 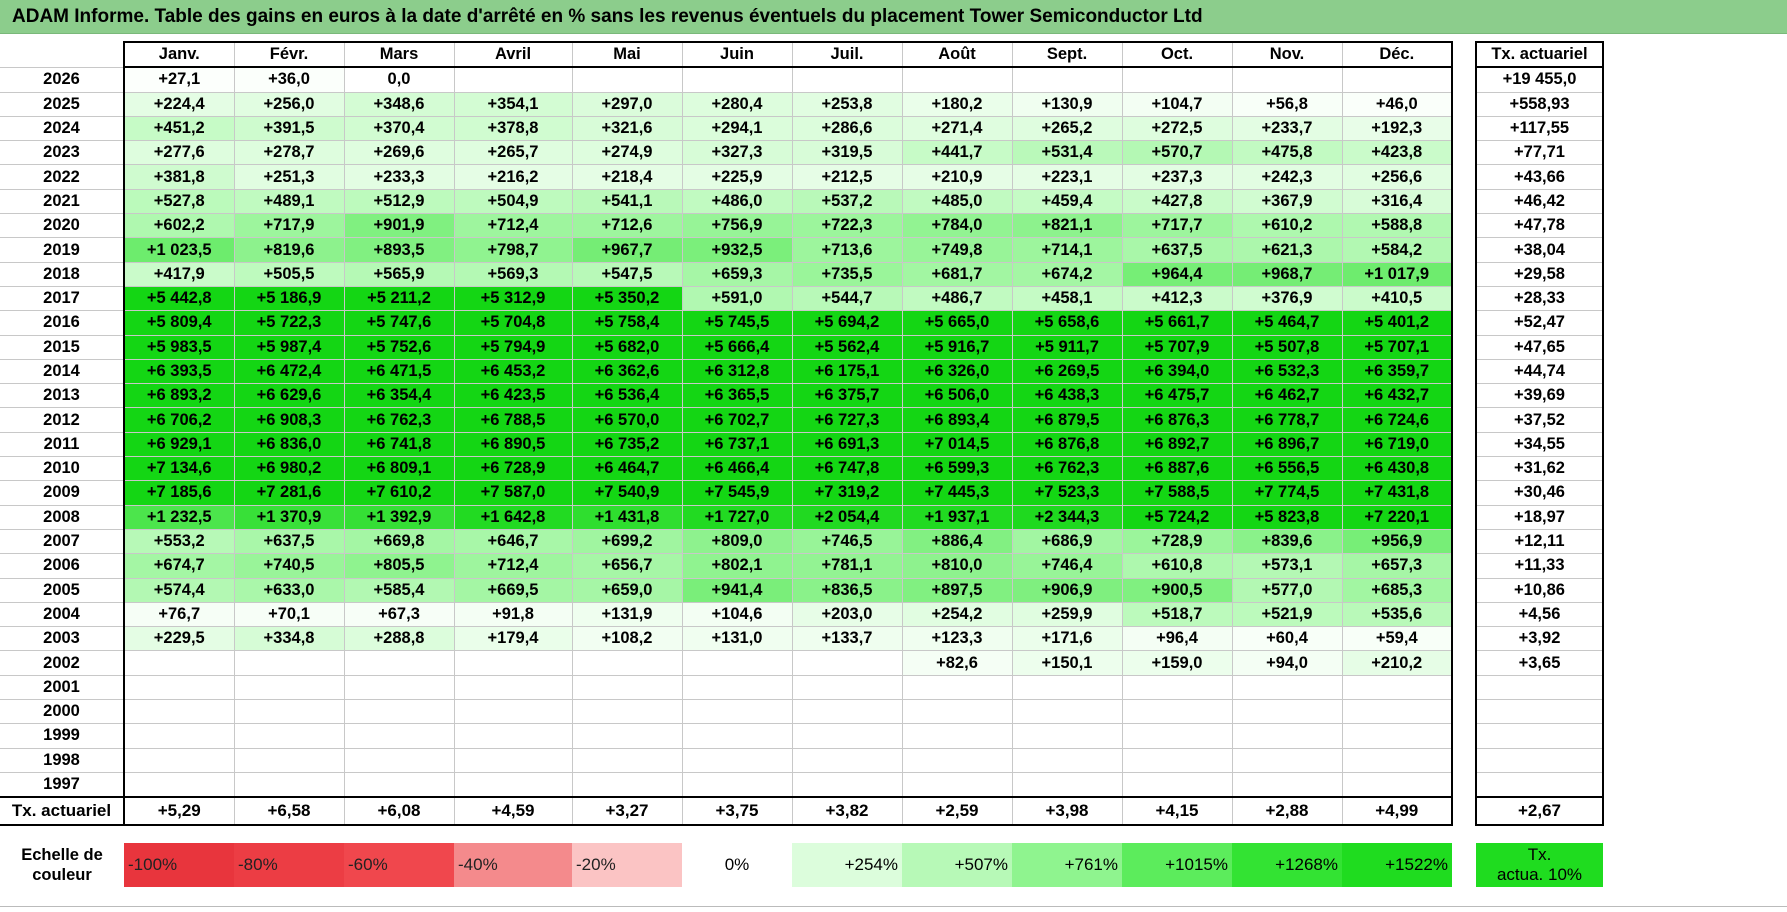 I want to click on gain-cell: +256,0, so click(x=289, y=104).